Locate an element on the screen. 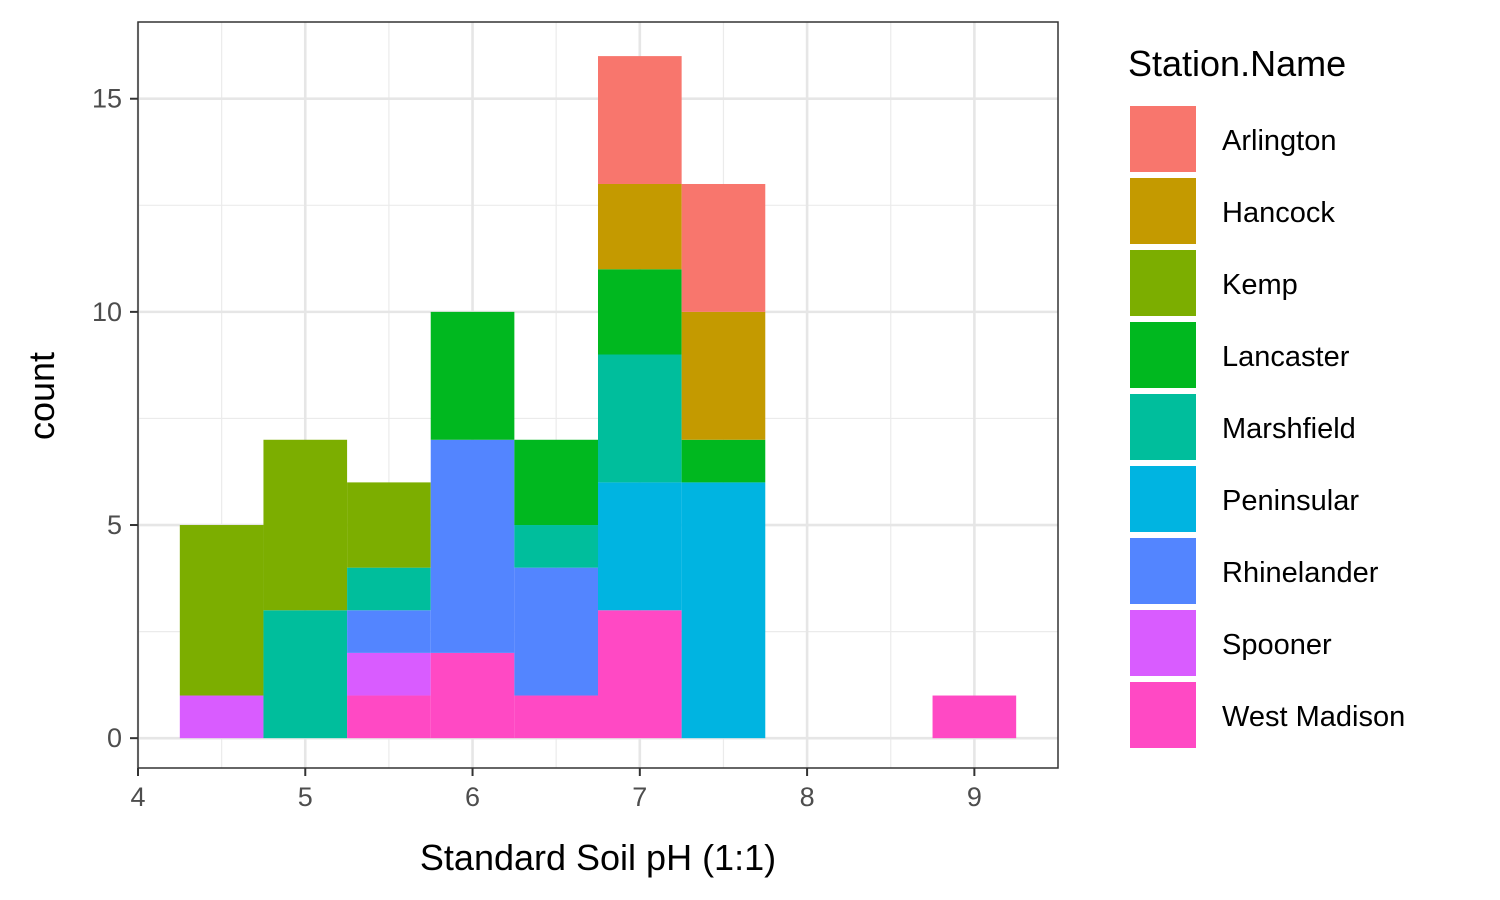  legend-title: Station.Name is located at coordinates (1237, 63).